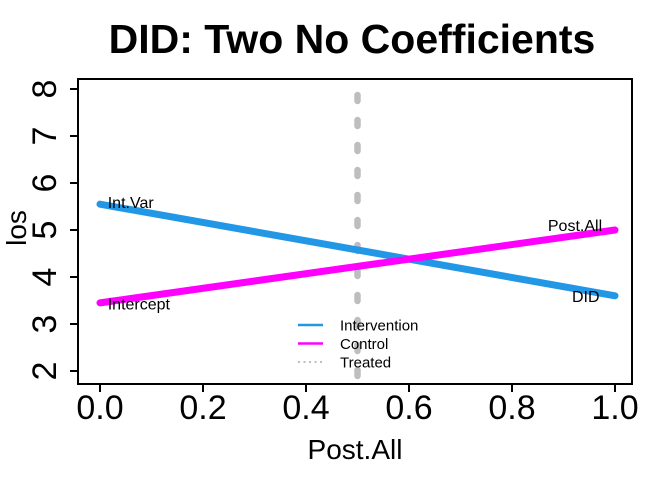  What do you see at coordinates (202, 408) in the screenshot?
I see `x-tick-label: 0.2` at bounding box center [202, 408].